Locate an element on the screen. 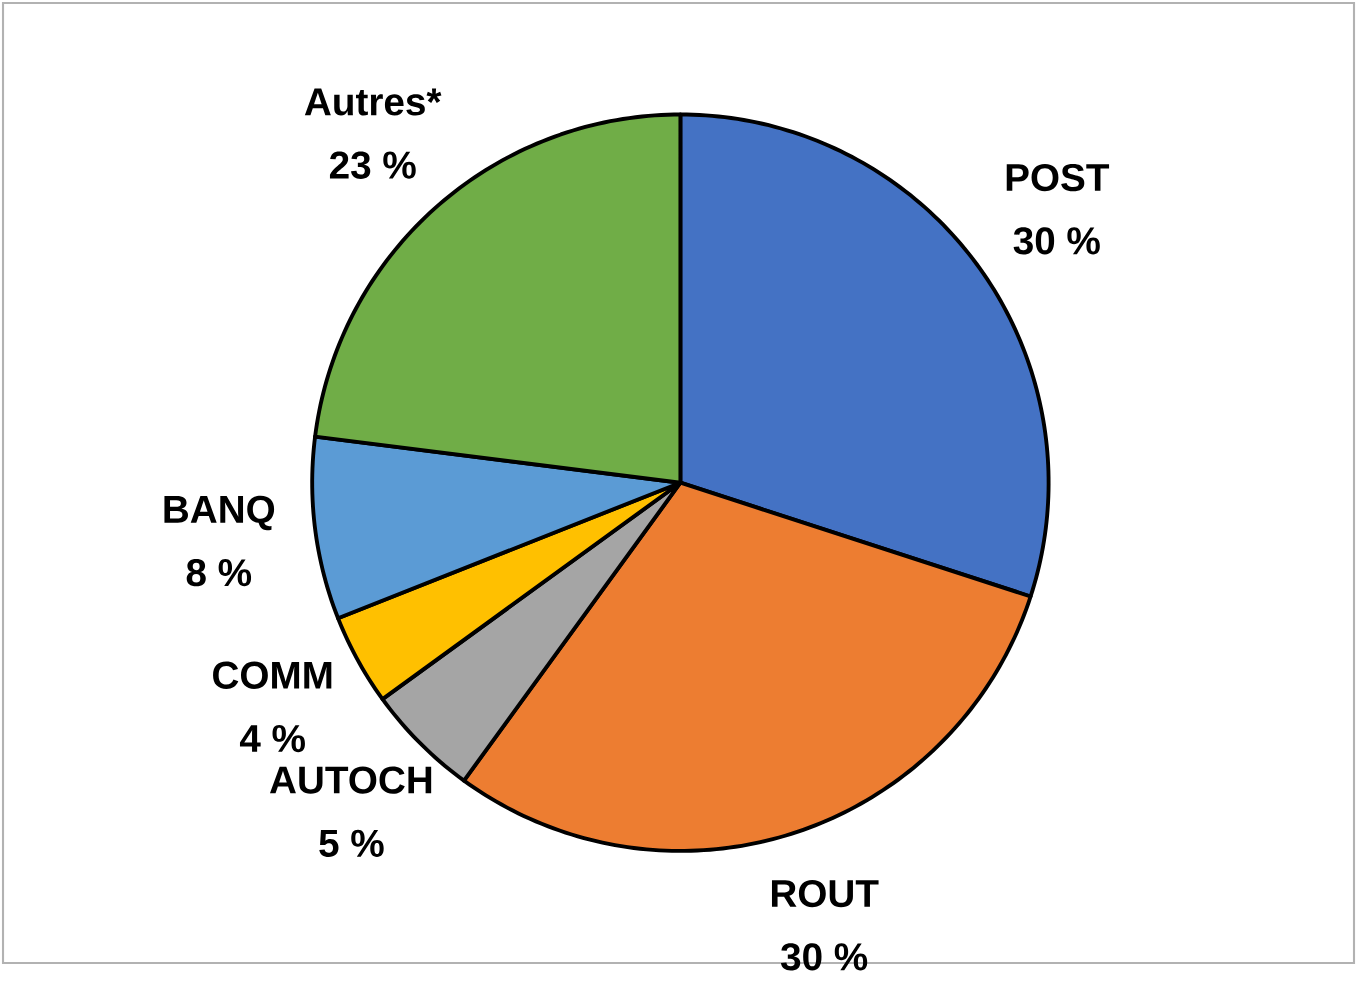 The height and width of the screenshot is (982, 1357). data-label: 23 % is located at coordinates (372, 165).